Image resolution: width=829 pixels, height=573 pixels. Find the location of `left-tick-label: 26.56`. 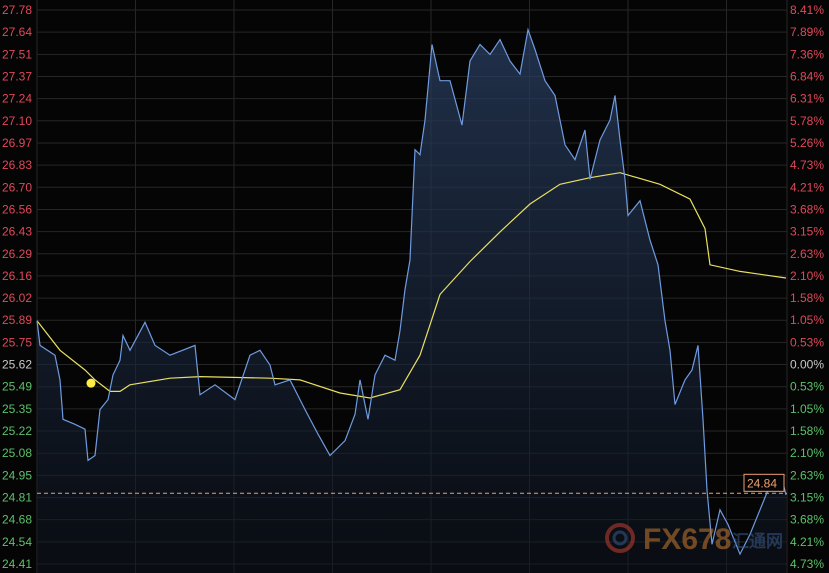

left-tick-label: 26.56 is located at coordinates (17, 209).